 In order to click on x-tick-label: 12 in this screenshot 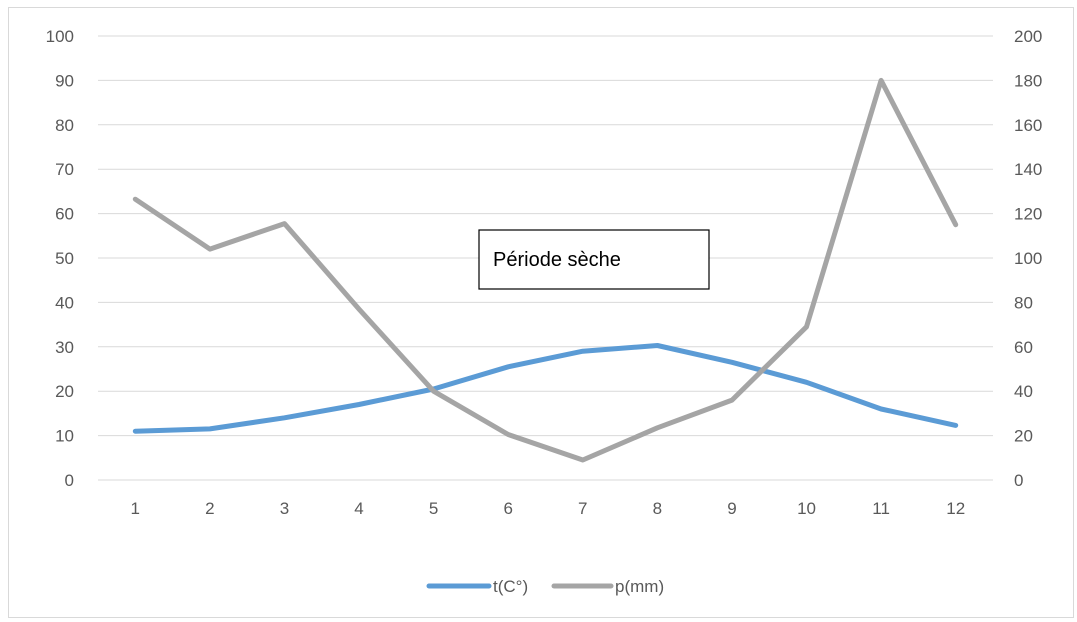, I will do `click(955, 508)`.